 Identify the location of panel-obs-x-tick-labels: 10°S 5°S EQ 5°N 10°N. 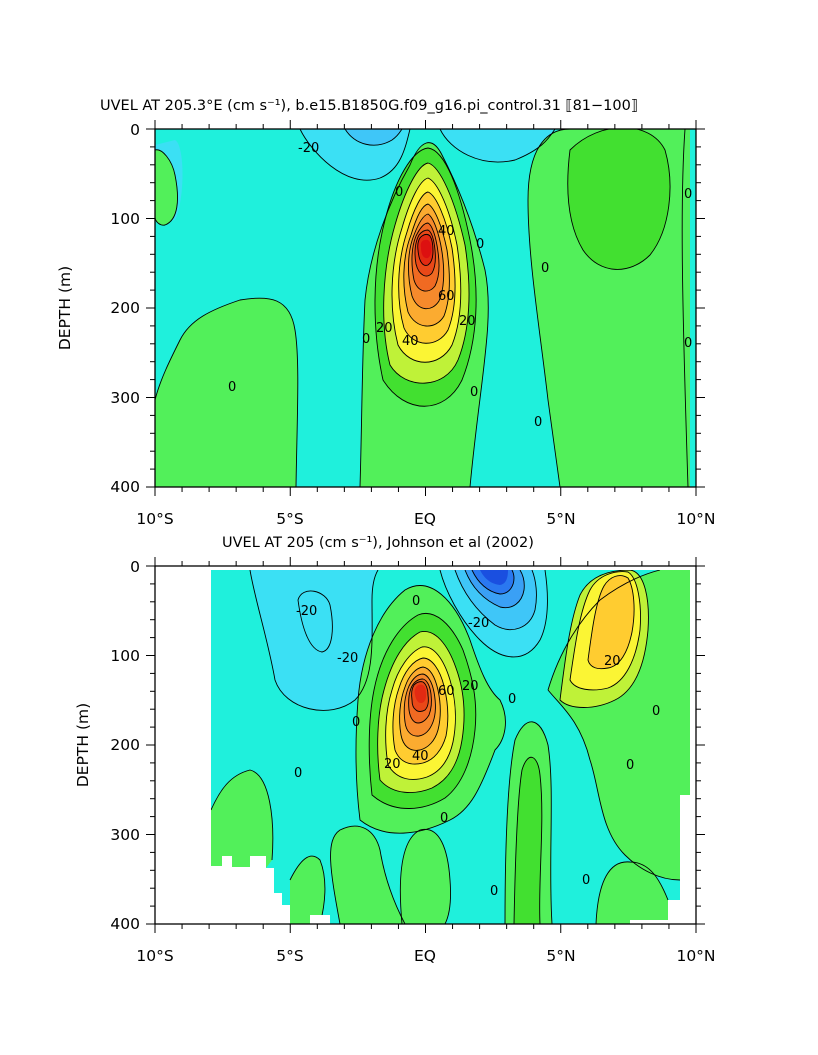
(425, 956).